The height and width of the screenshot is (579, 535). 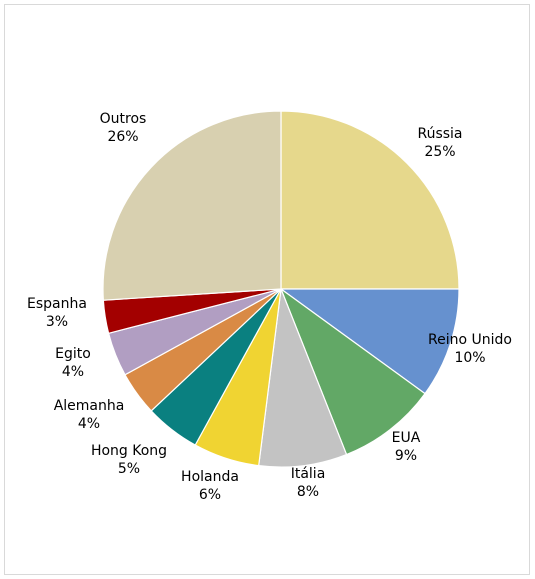 What do you see at coordinates (89, 424) in the screenshot?
I see `slice-percent-alemanha: 4%` at bounding box center [89, 424].